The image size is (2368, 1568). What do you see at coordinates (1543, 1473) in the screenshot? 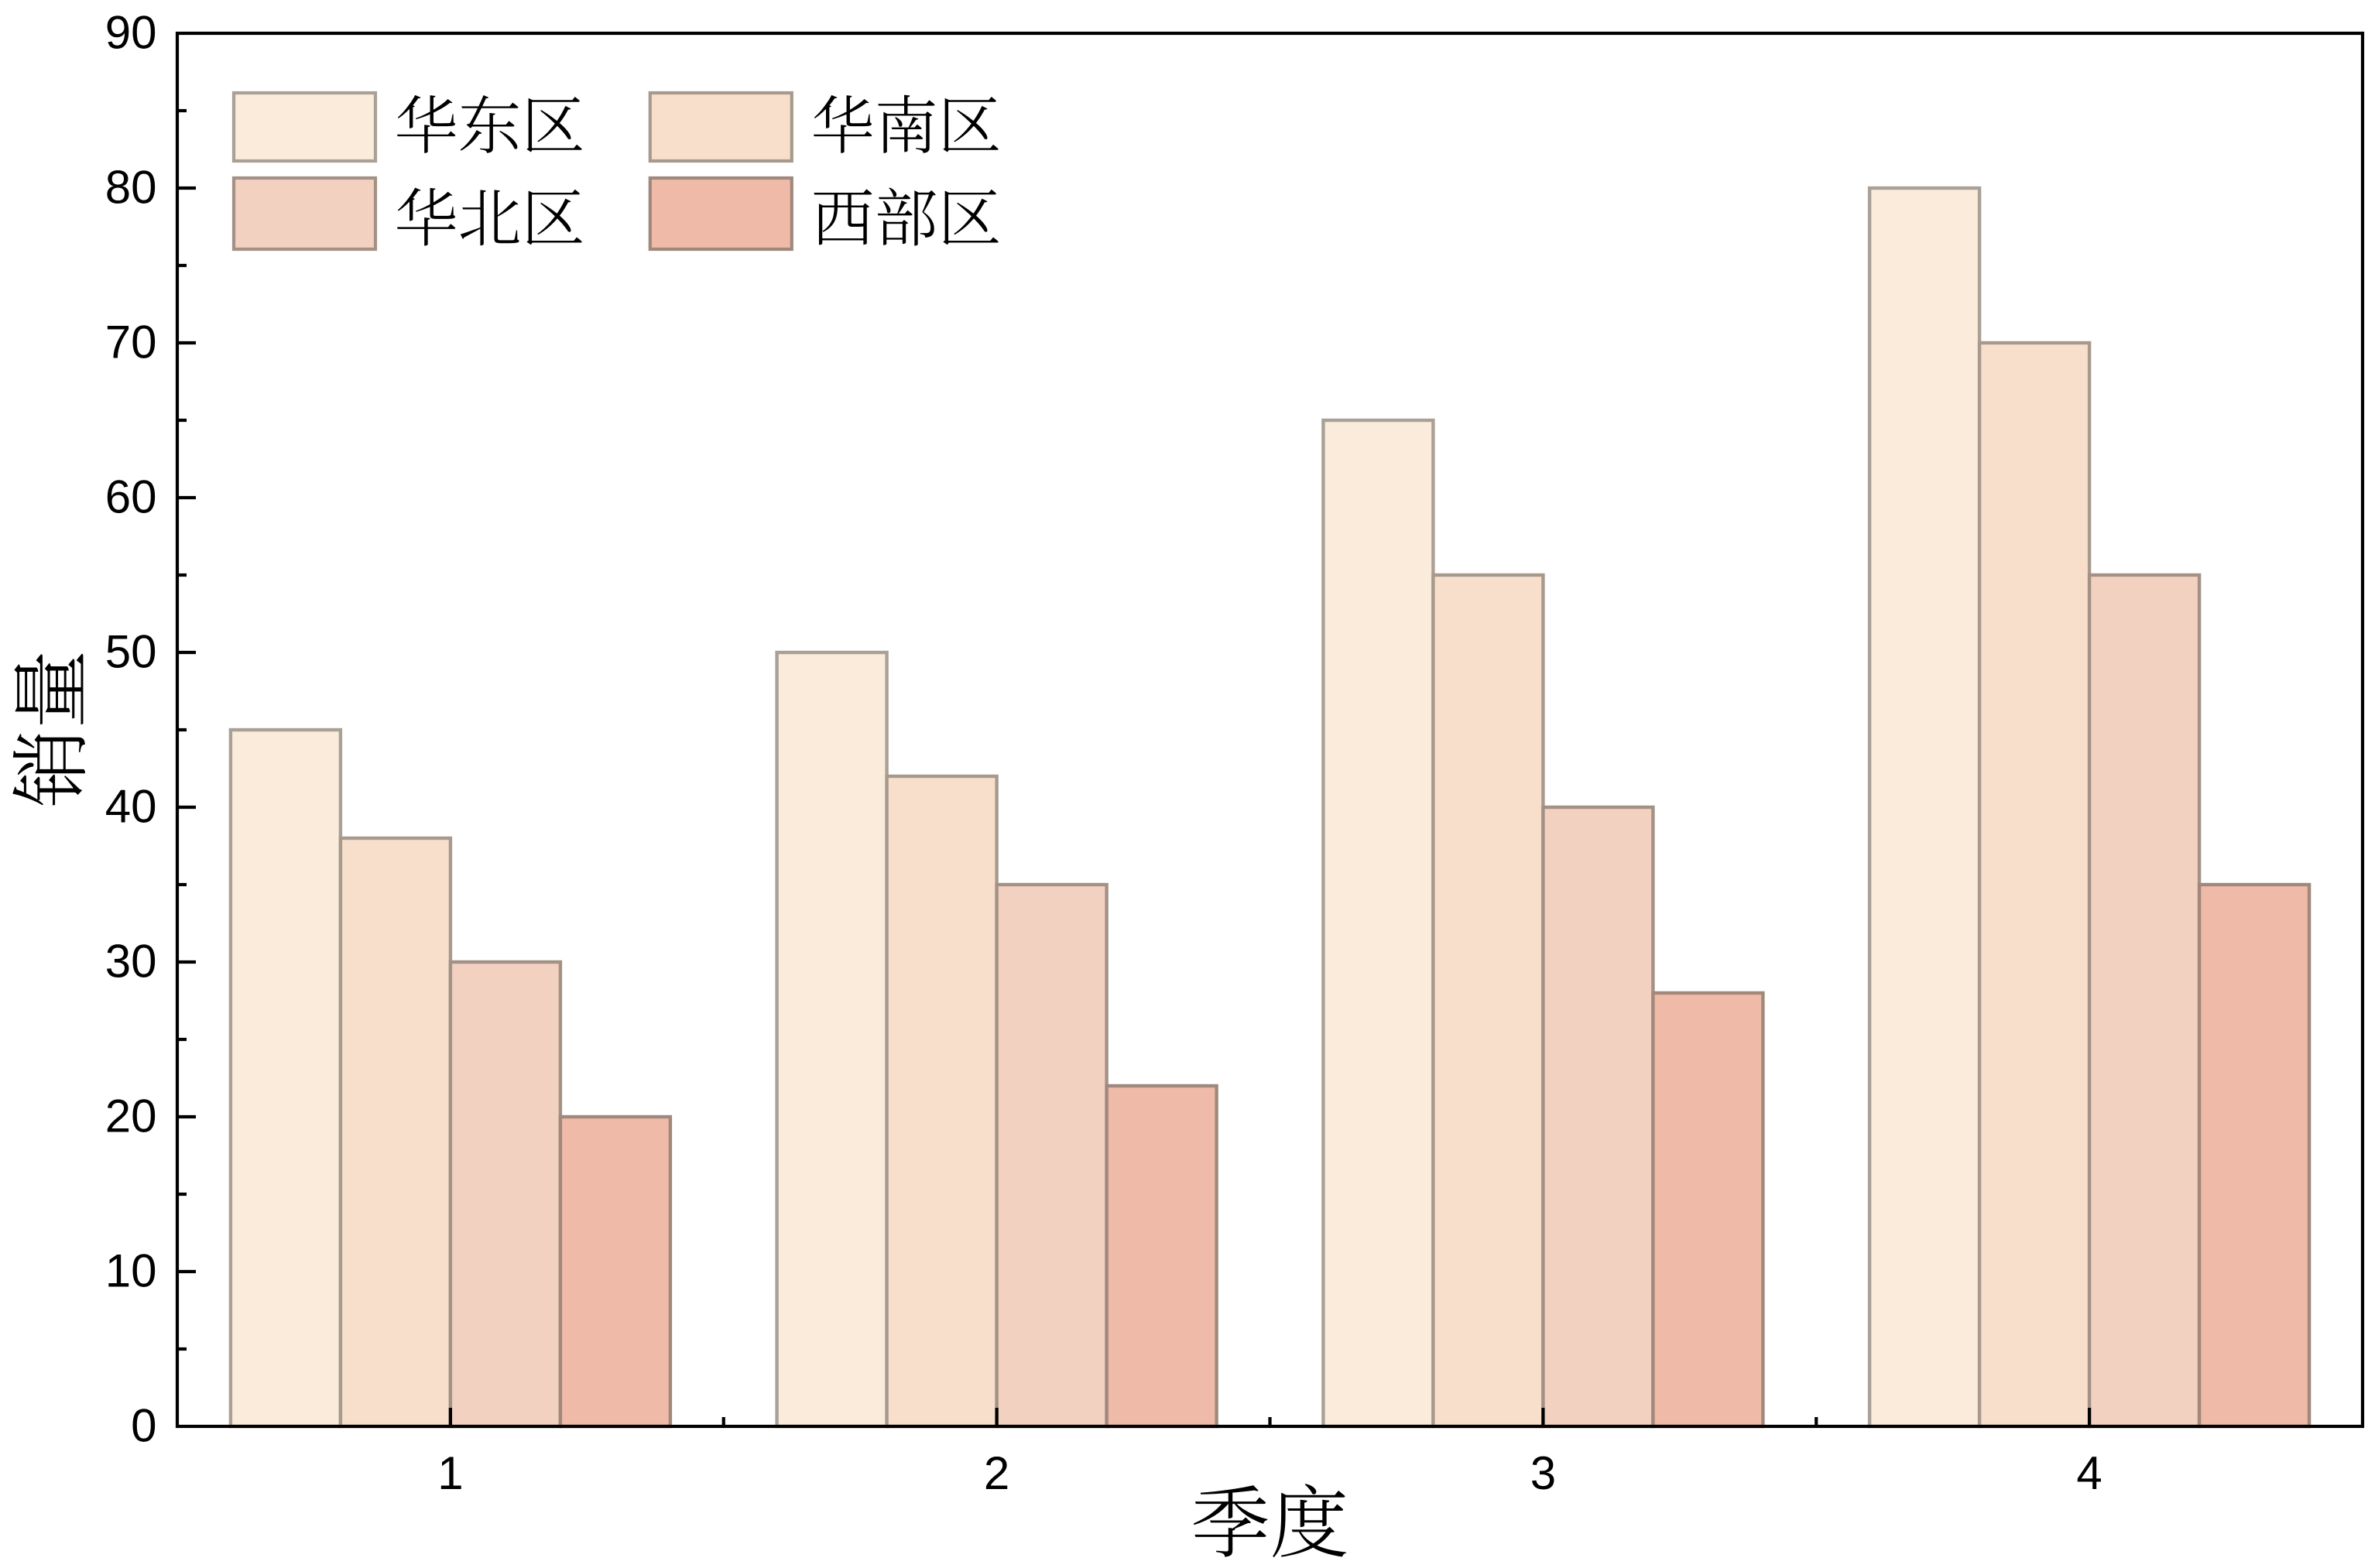
I see `svg-text: 3` at bounding box center [1543, 1473].